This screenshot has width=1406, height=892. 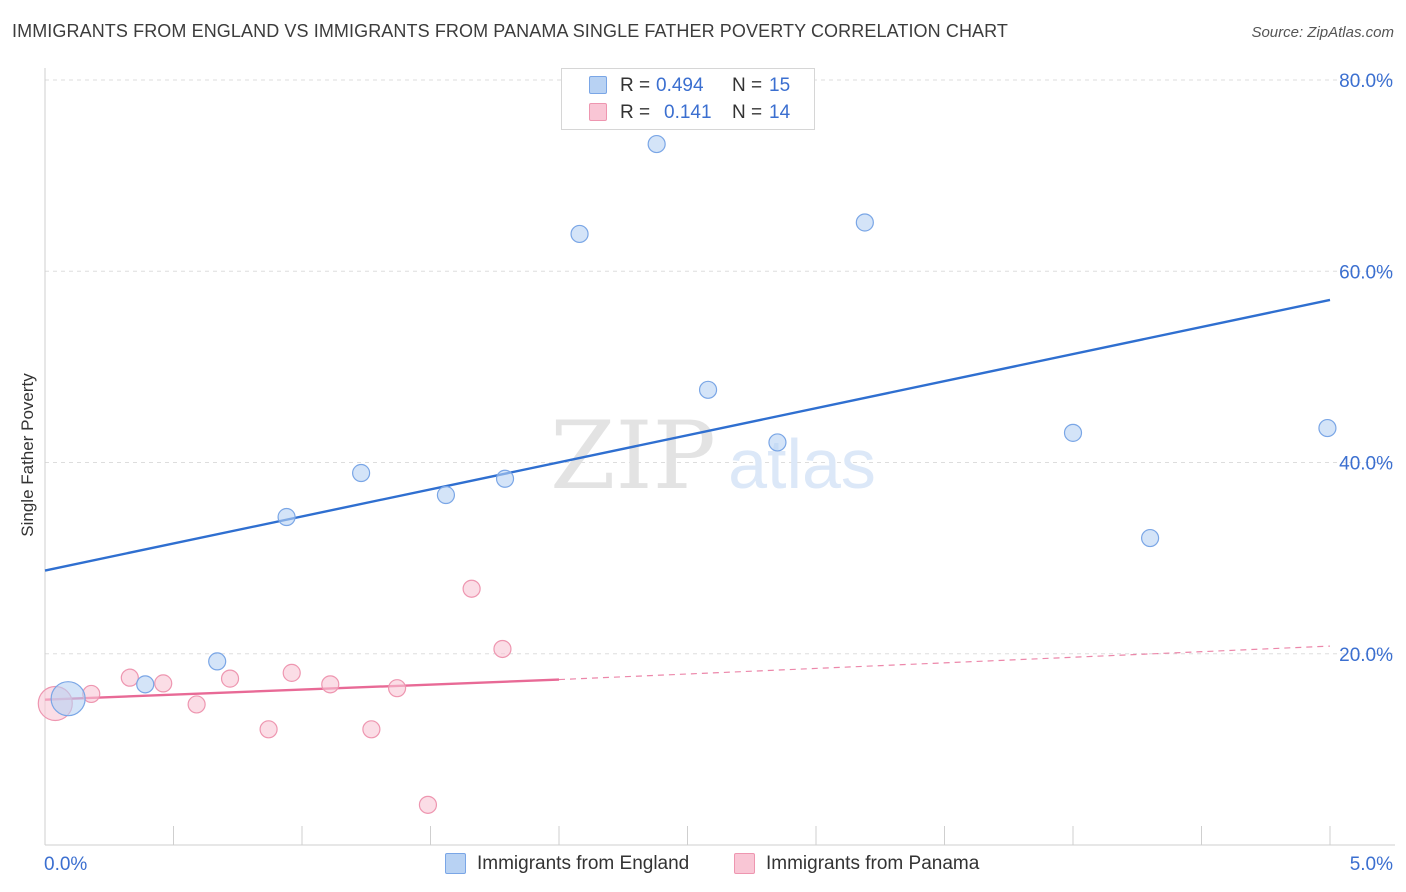 What do you see at coordinates (780, 85) in the screenshot?
I see `legend-england-n: 15` at bounding box center [780, 85].